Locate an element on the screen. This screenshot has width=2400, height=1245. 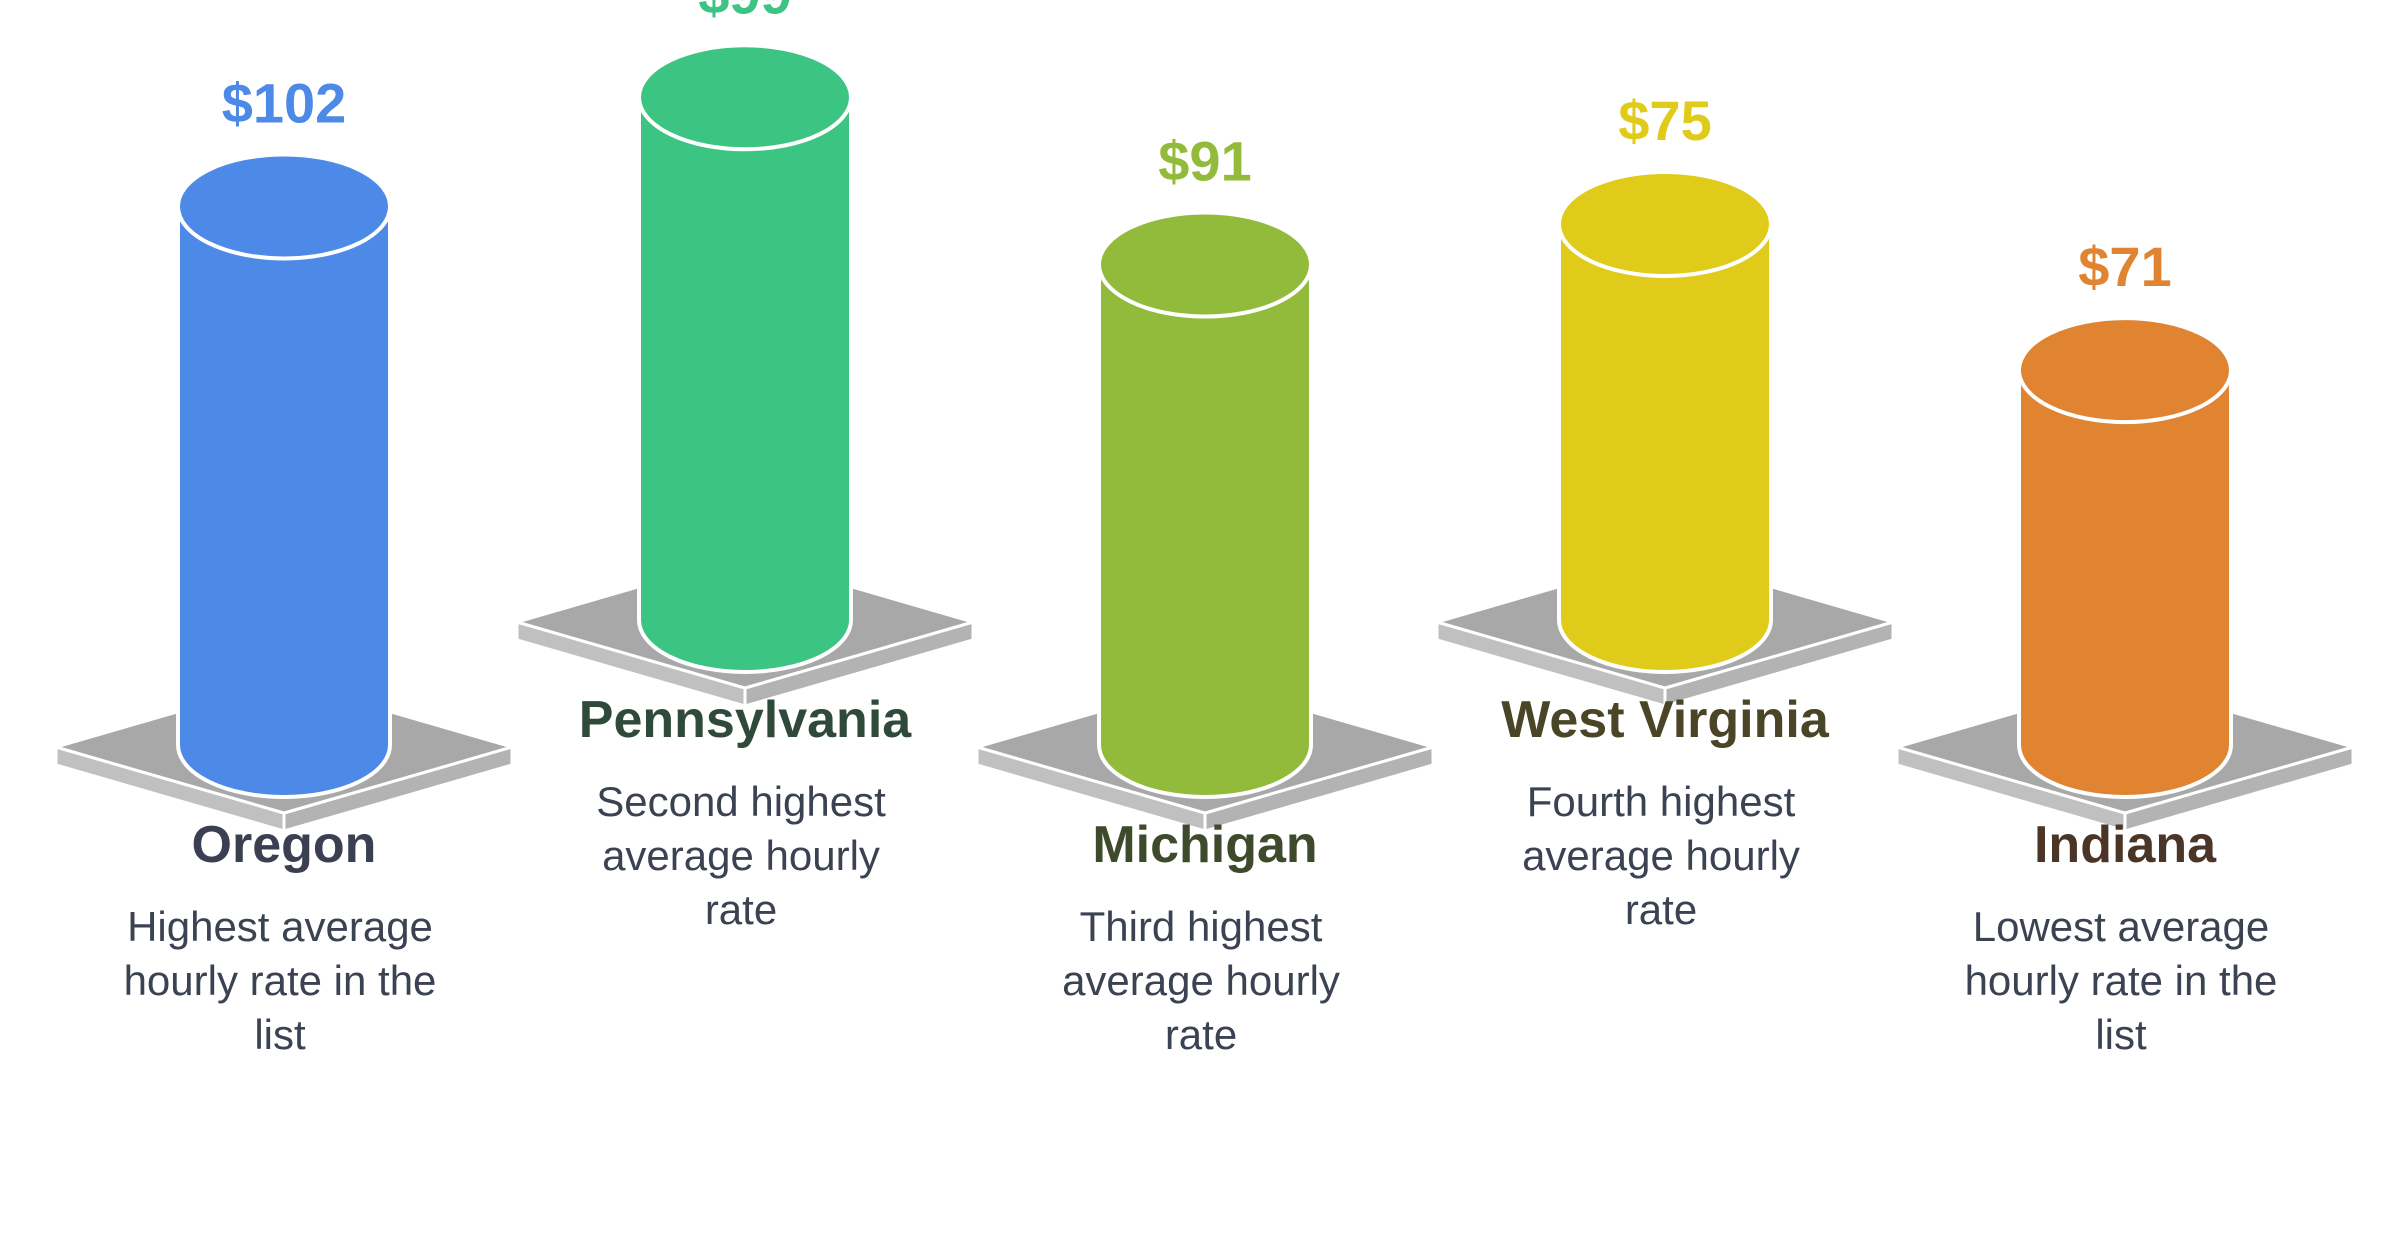
bar-group-michigan is located at coordinates (1205, 521).